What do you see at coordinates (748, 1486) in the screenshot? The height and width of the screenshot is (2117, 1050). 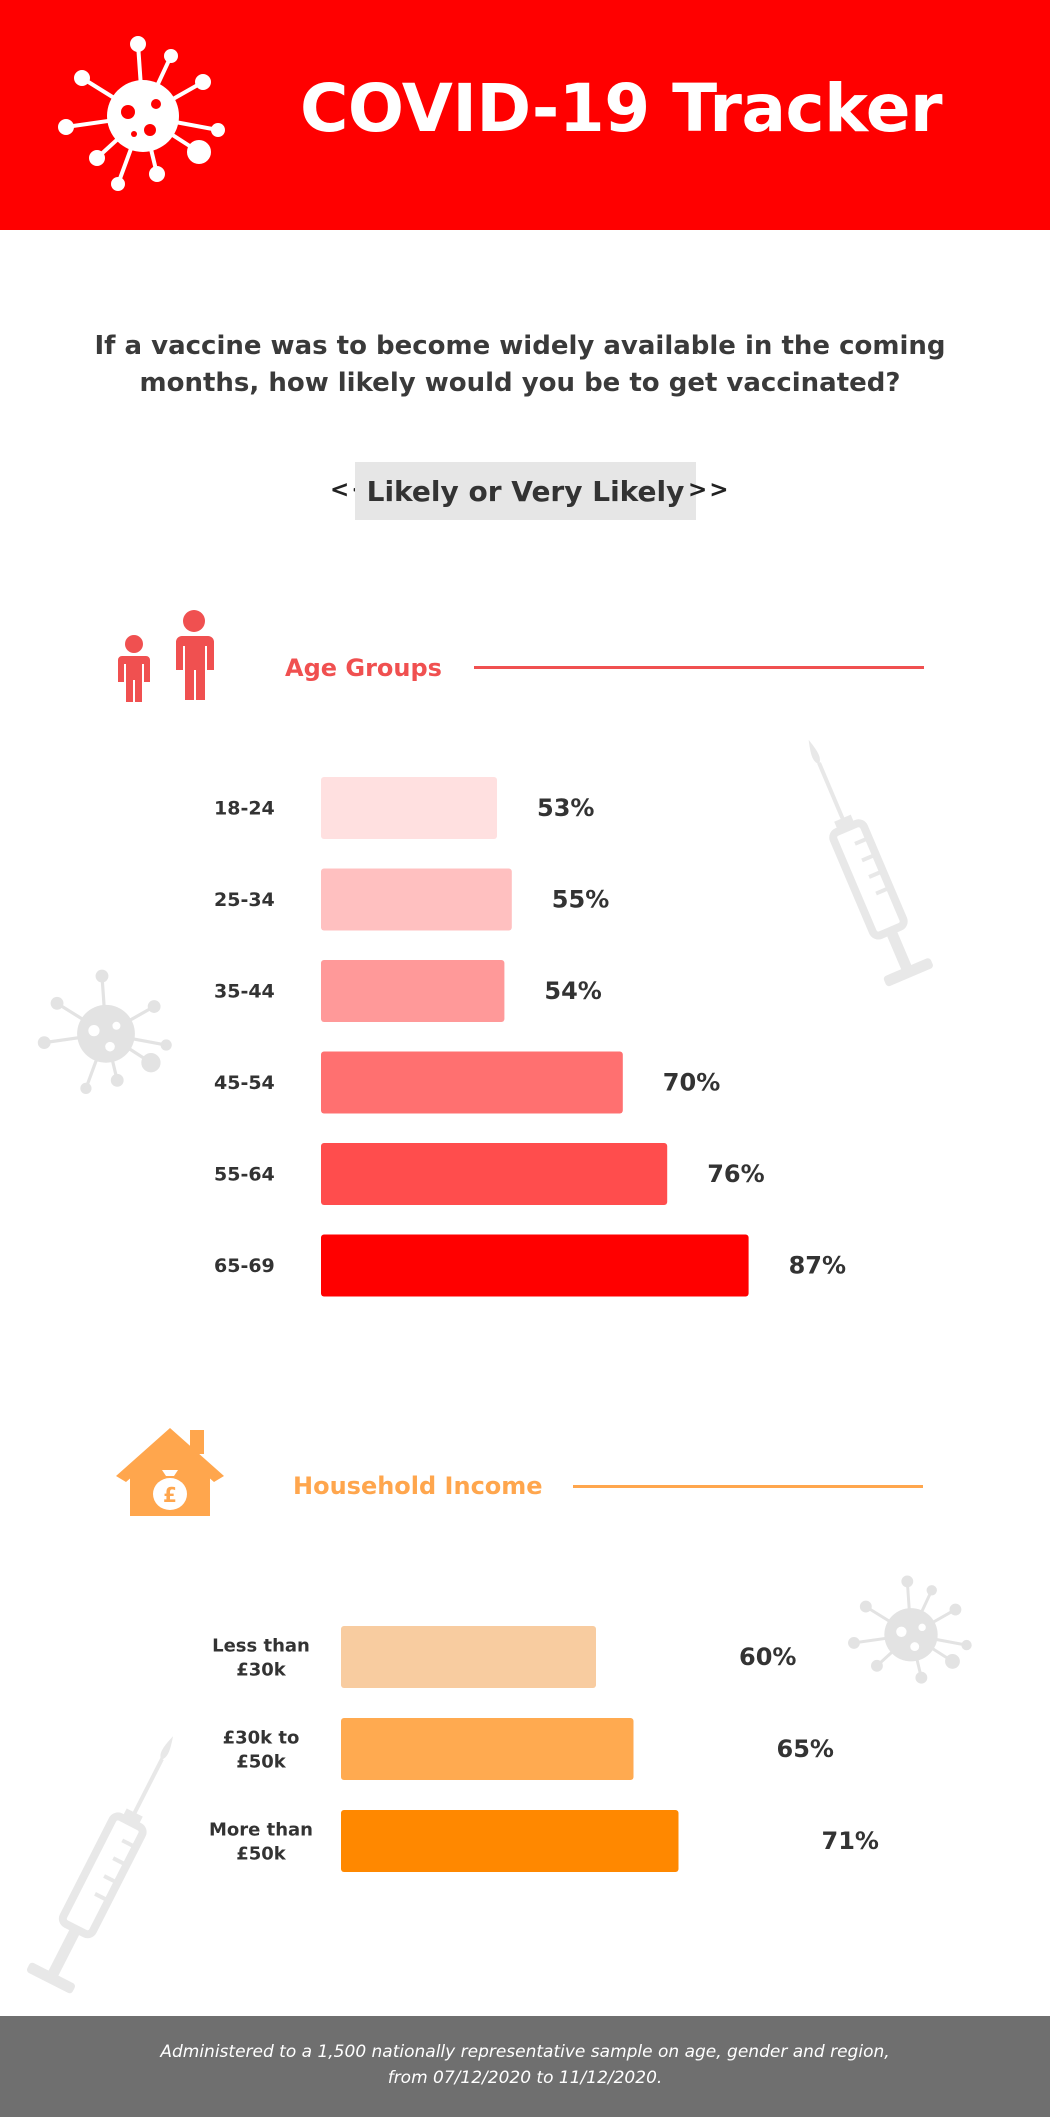 I see `income-section-divider` at bounding box center [748, 1486].